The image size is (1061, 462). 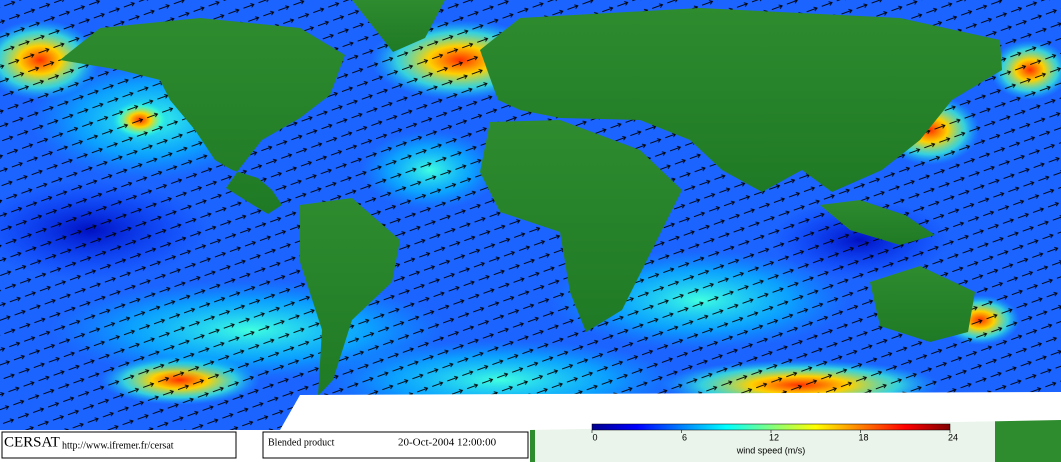 I want to click on product-box, so click(x=395, y=445).